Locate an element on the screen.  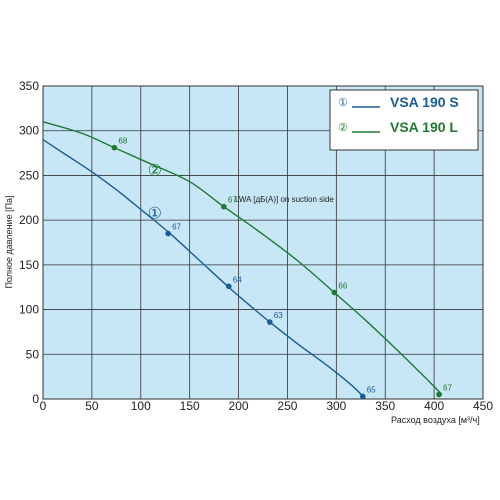
series-2-point-label: 66 is located at coordinates (342, 286).